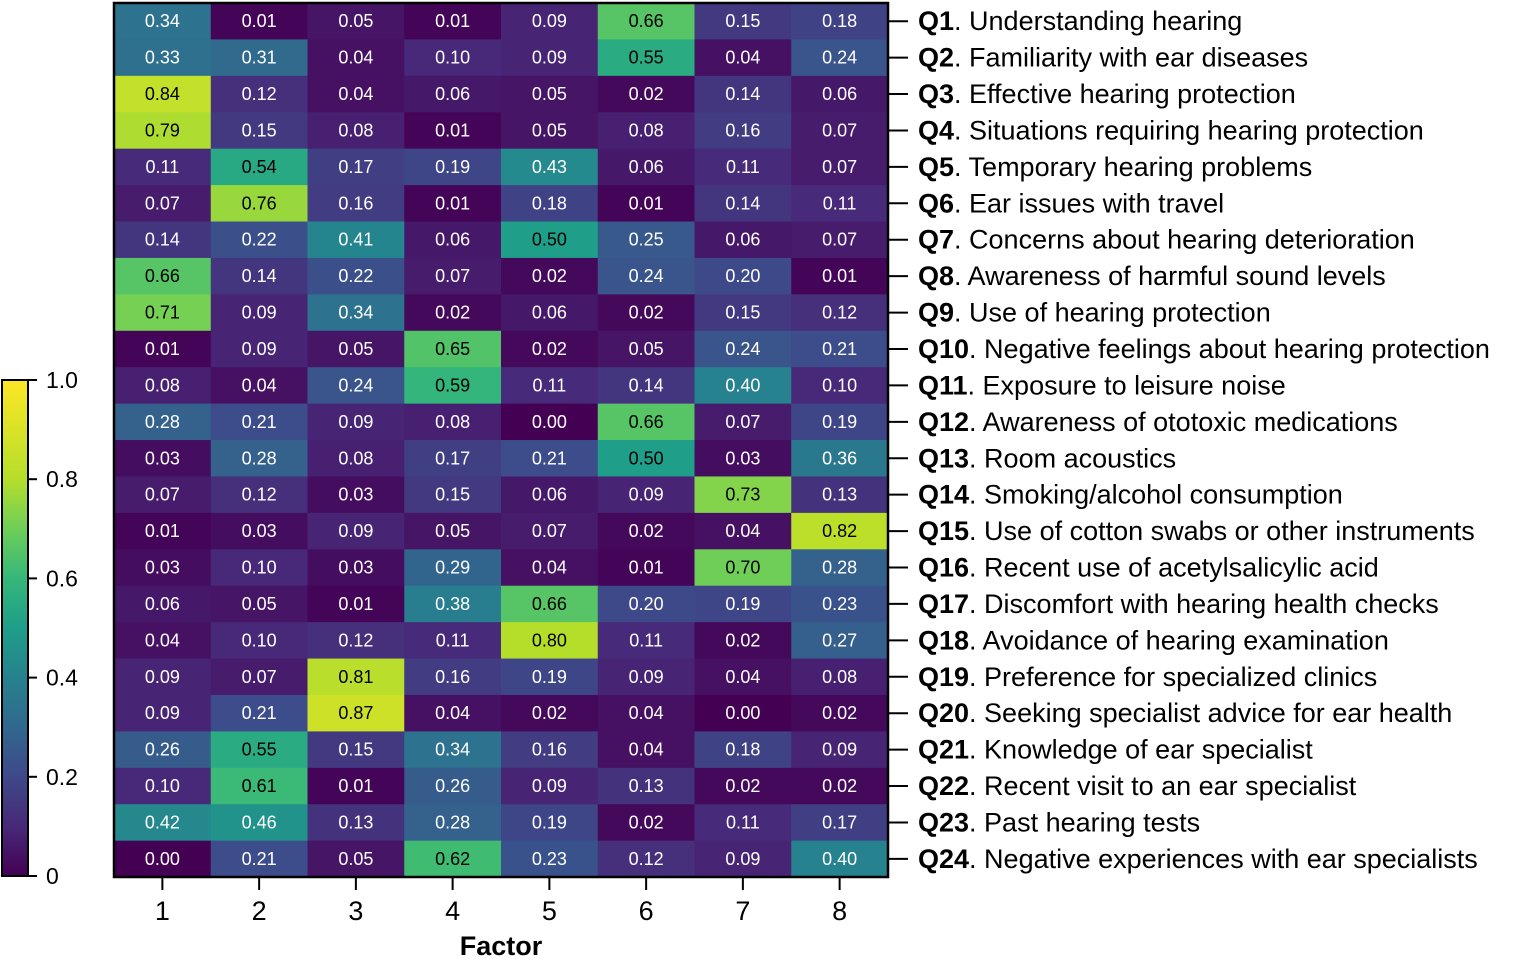 The height and width of the screenshot is (966, 1535). What do you see at coordinates (162, 313) in the screenshot?
I see `cell-value-label: 0.71` at bounding box center [162, 313].